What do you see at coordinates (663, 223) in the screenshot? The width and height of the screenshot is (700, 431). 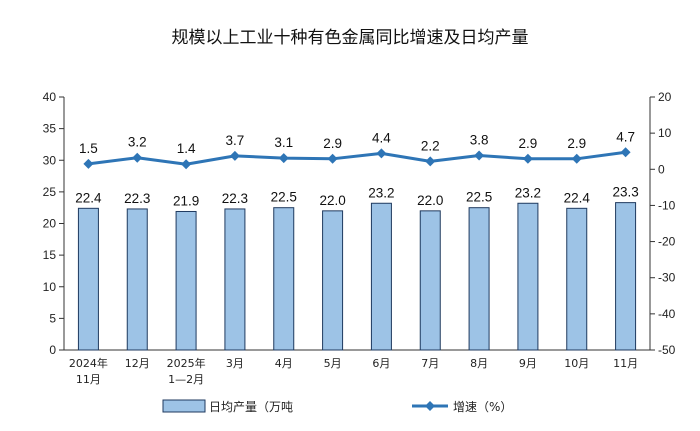 I see `right-axis: -50 -40 -30 -20 -10 0 10 20` at bounding box center [663, 223].